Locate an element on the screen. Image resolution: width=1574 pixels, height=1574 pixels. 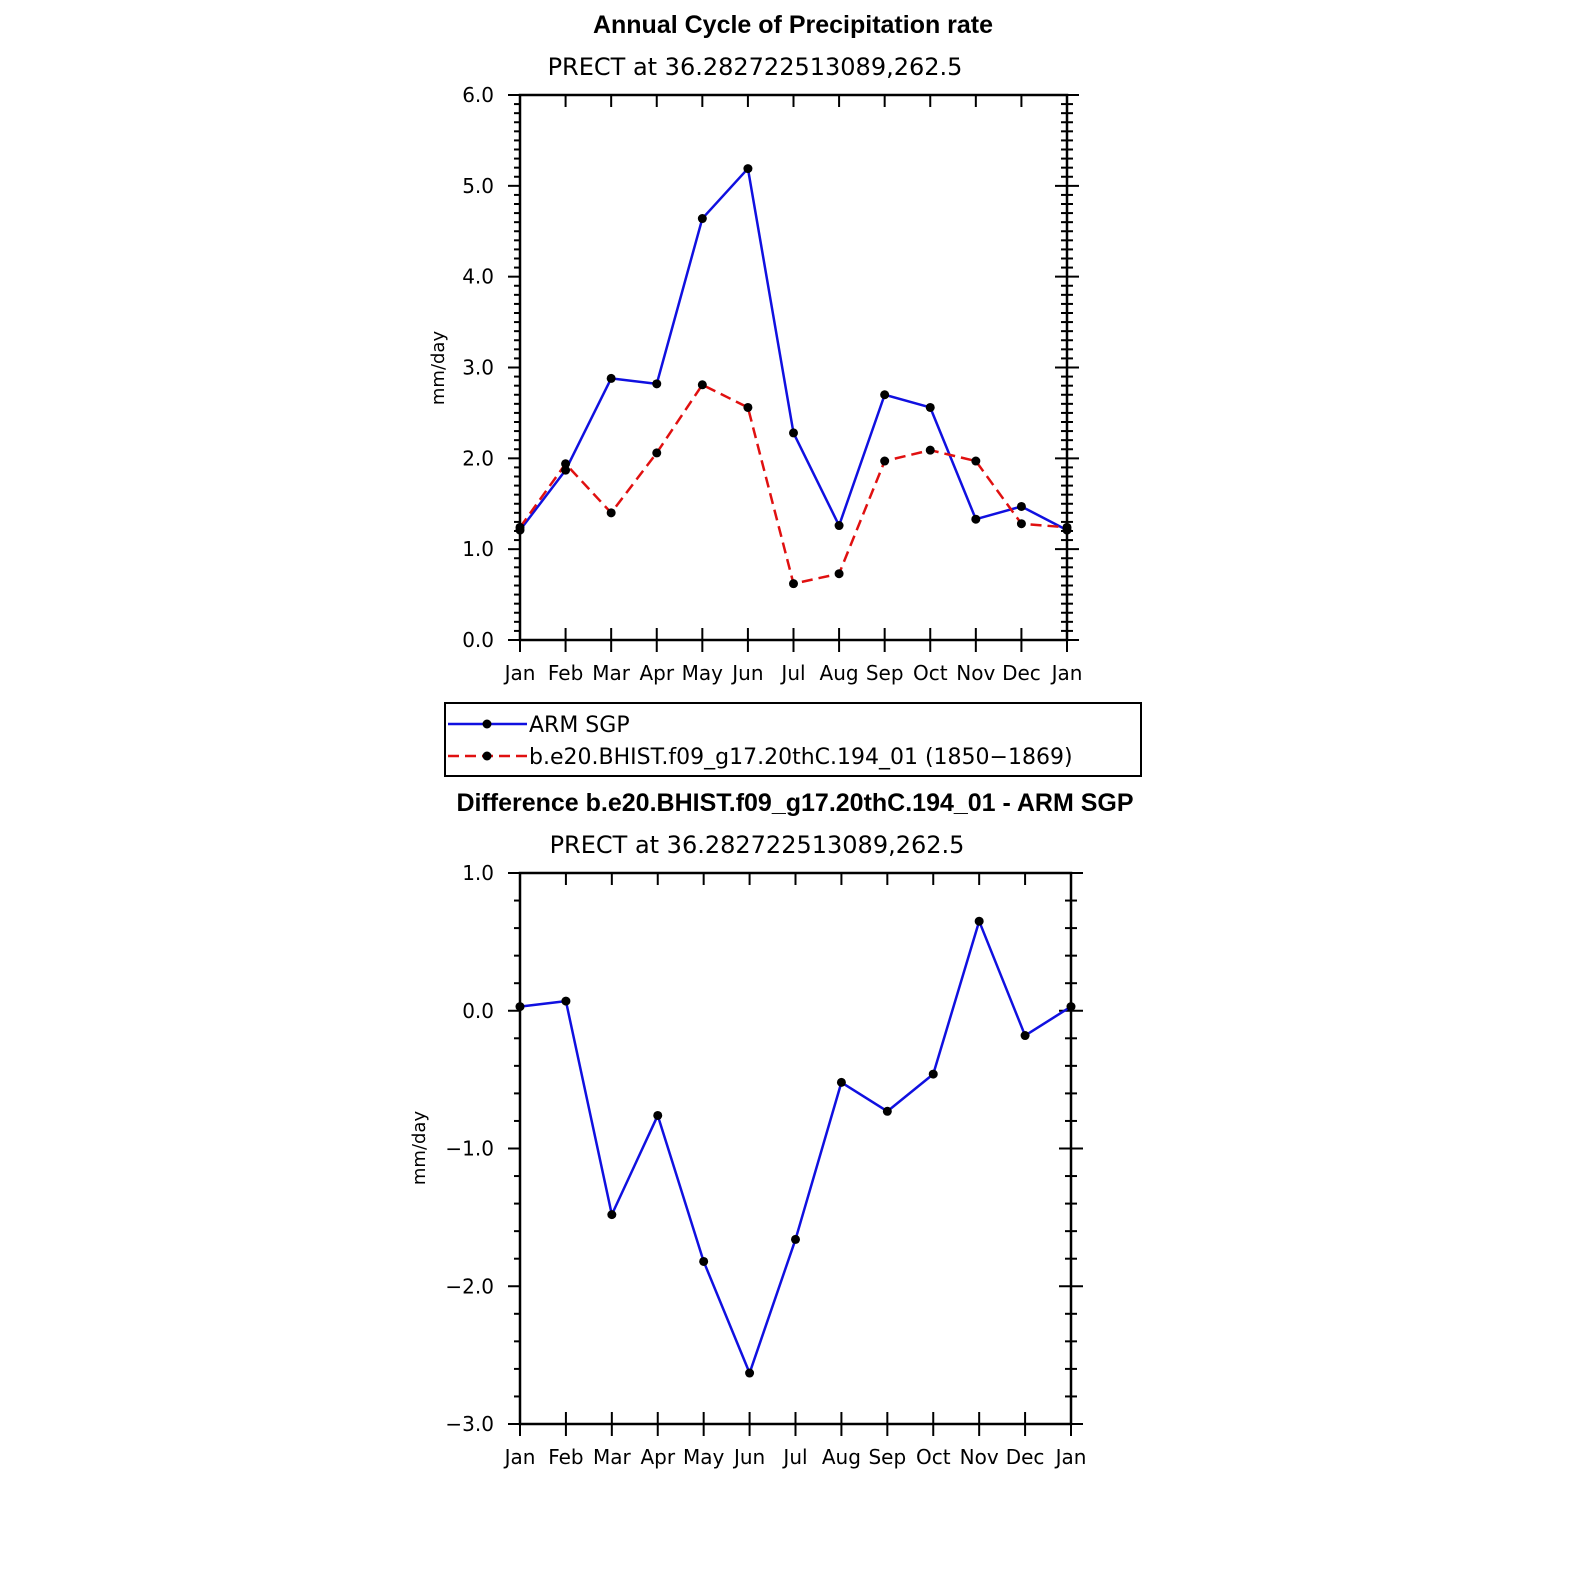
chart-title: Annual Cycle of Precipitation rate is located at coordinates (793, 25).